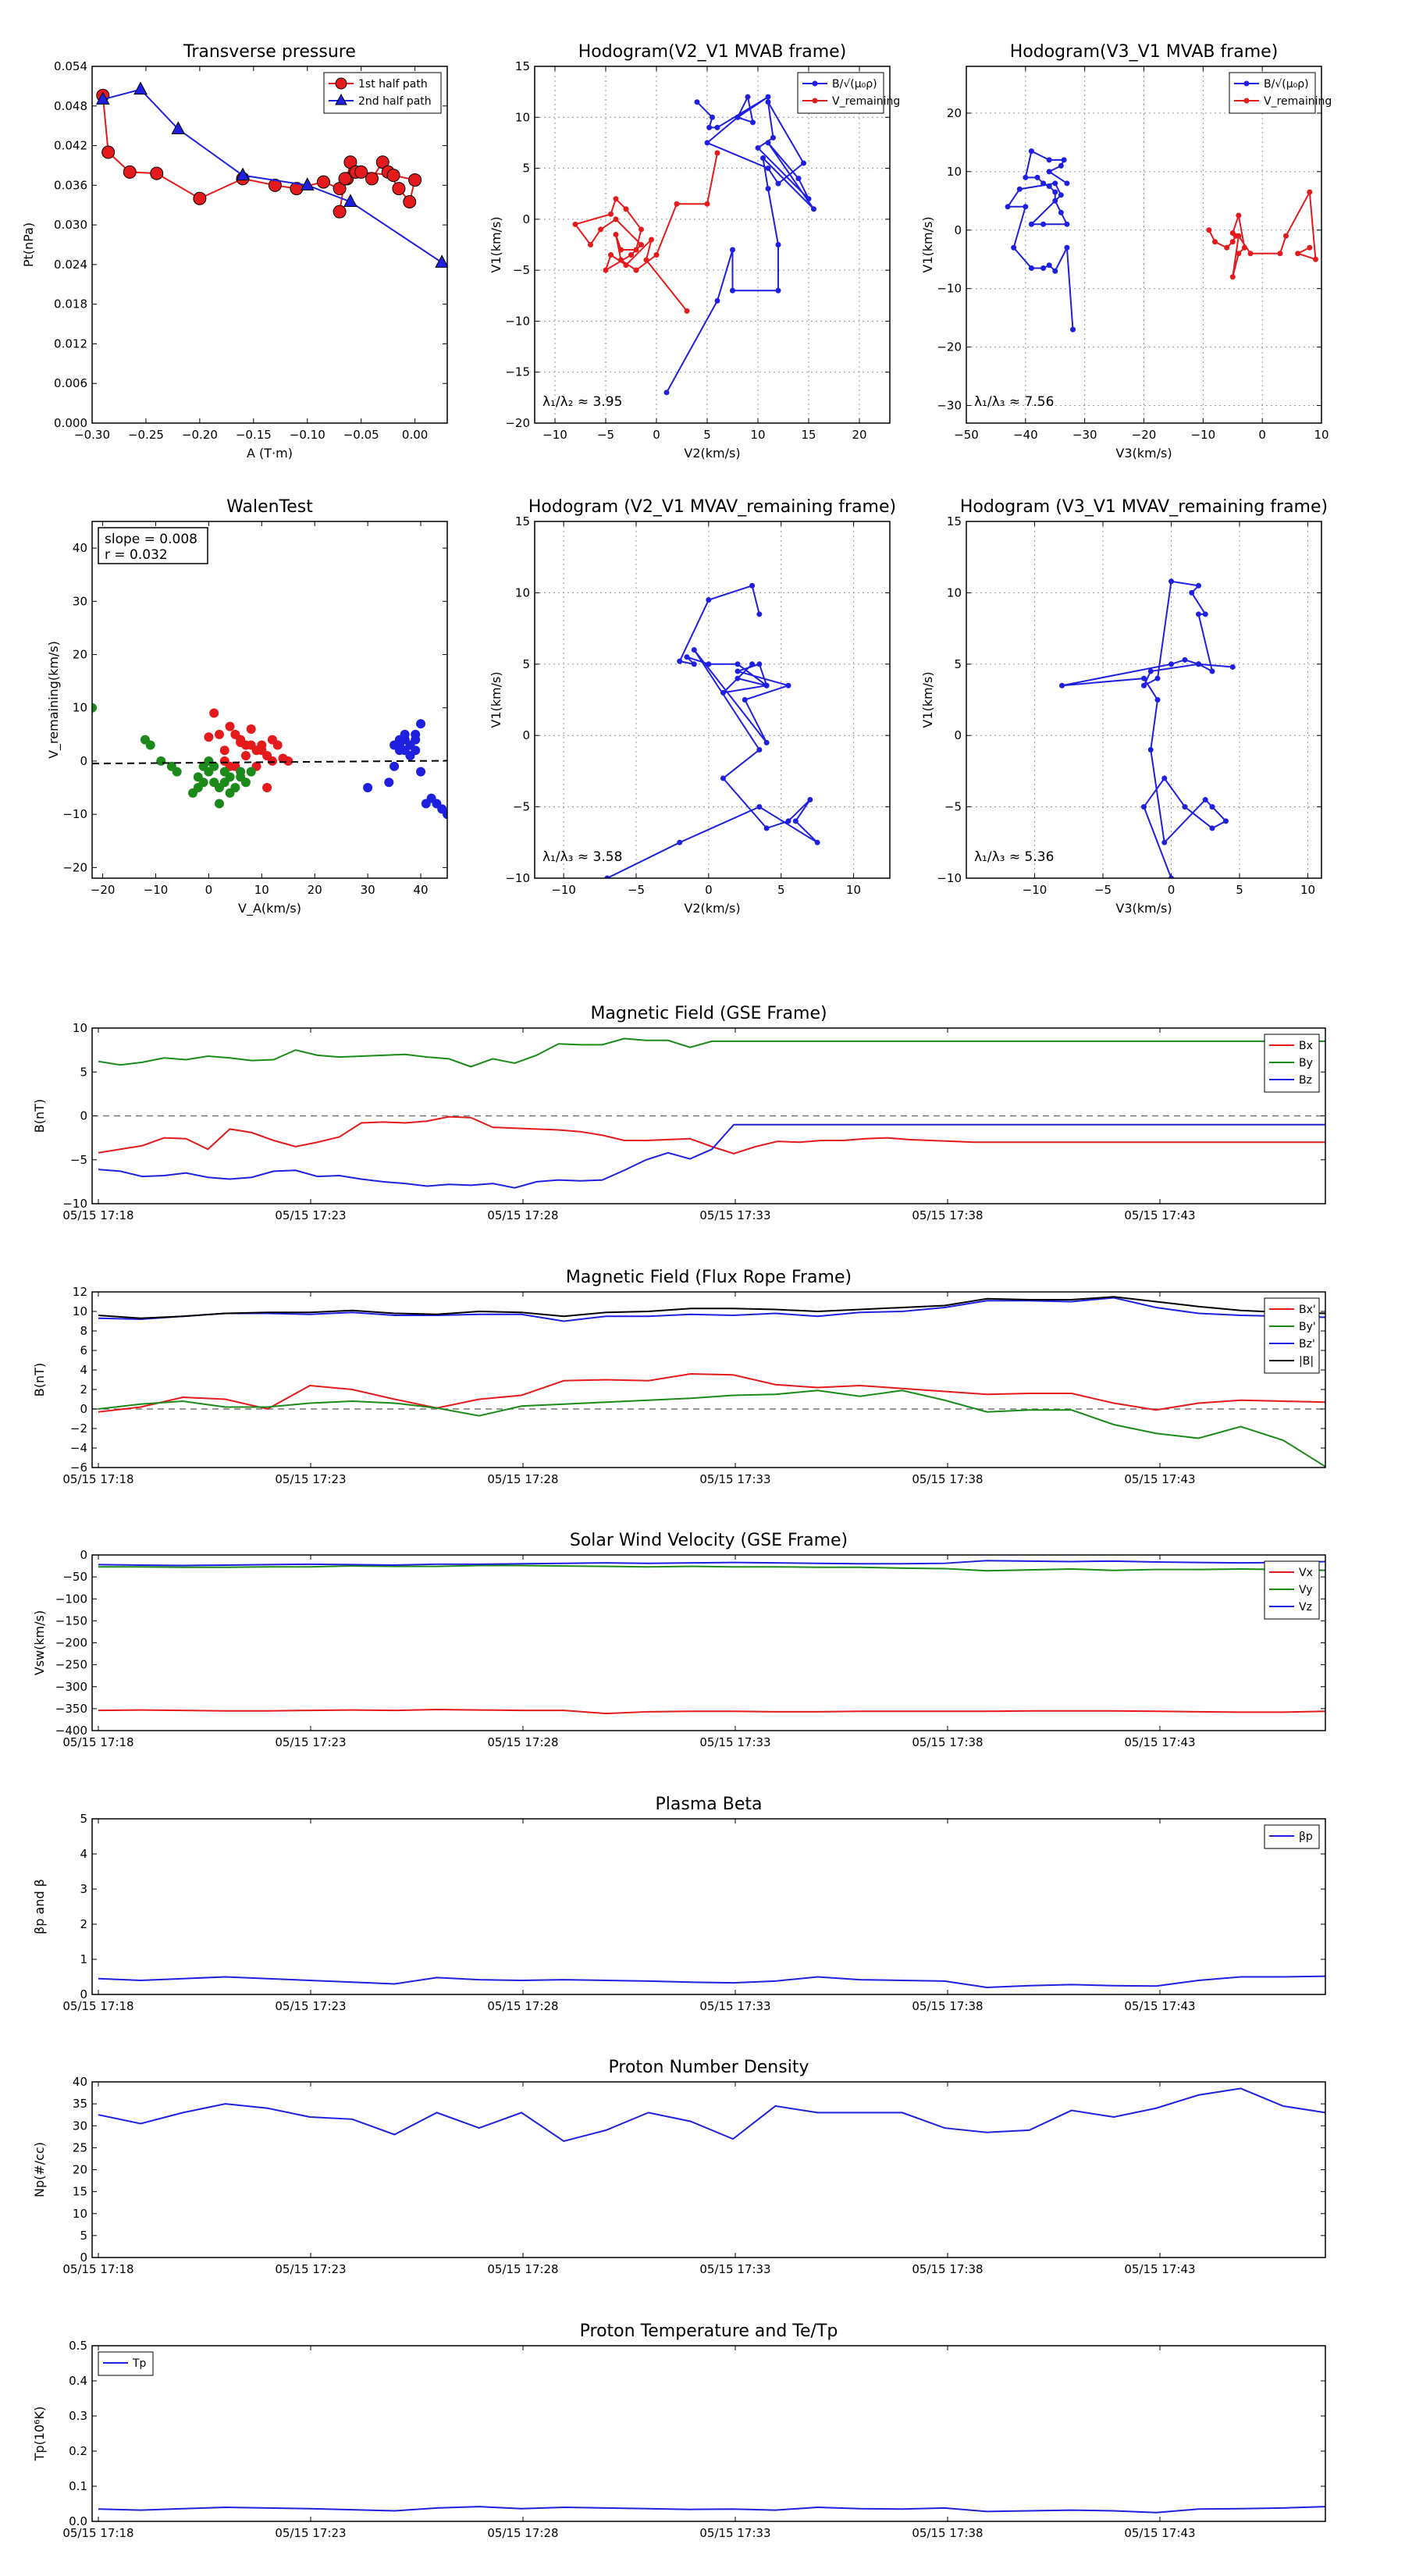 The width and height of the screenshot is (1405, 2576). What do you see at coordinates (948, 2006) in the screenshot?
I see `xtick-label: 05/15 17:38` at bounding box center [948, 2006].